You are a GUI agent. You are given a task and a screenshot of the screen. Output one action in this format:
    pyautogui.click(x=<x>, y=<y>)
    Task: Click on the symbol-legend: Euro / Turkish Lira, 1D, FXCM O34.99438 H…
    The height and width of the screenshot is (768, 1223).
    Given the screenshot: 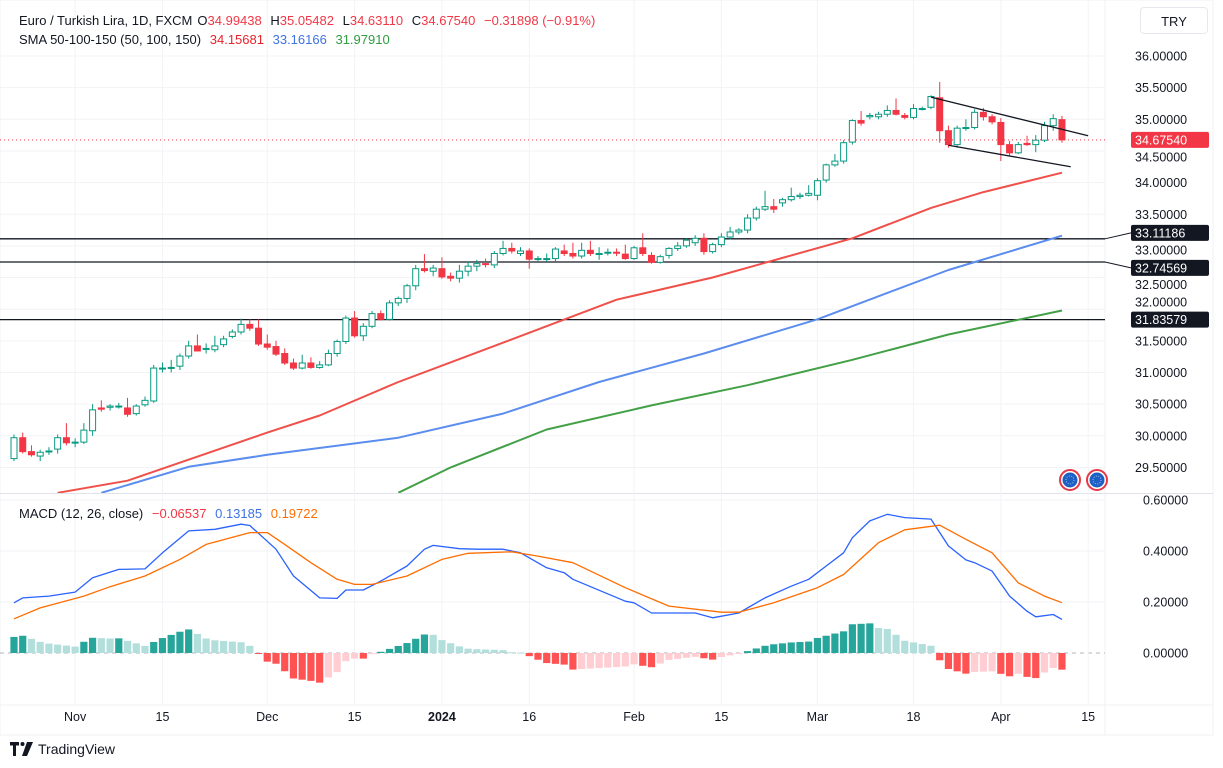 What is the action you would take?
    pyautogui.click(x=309, y=21)
    